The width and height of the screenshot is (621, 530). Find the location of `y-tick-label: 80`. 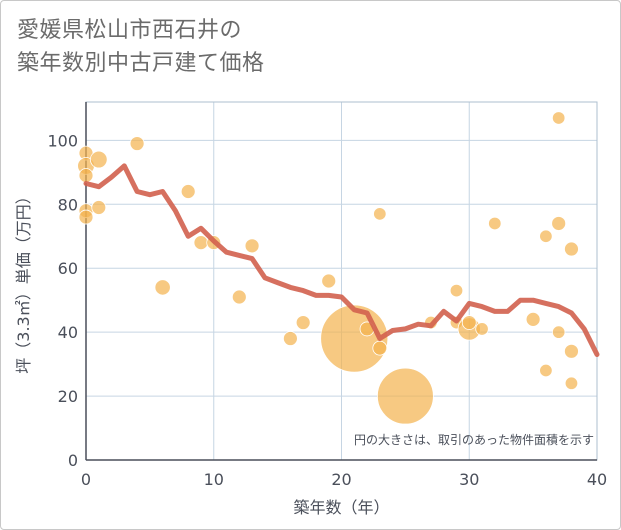

y-tick-label: 80 is located at coordinates (68, 204).